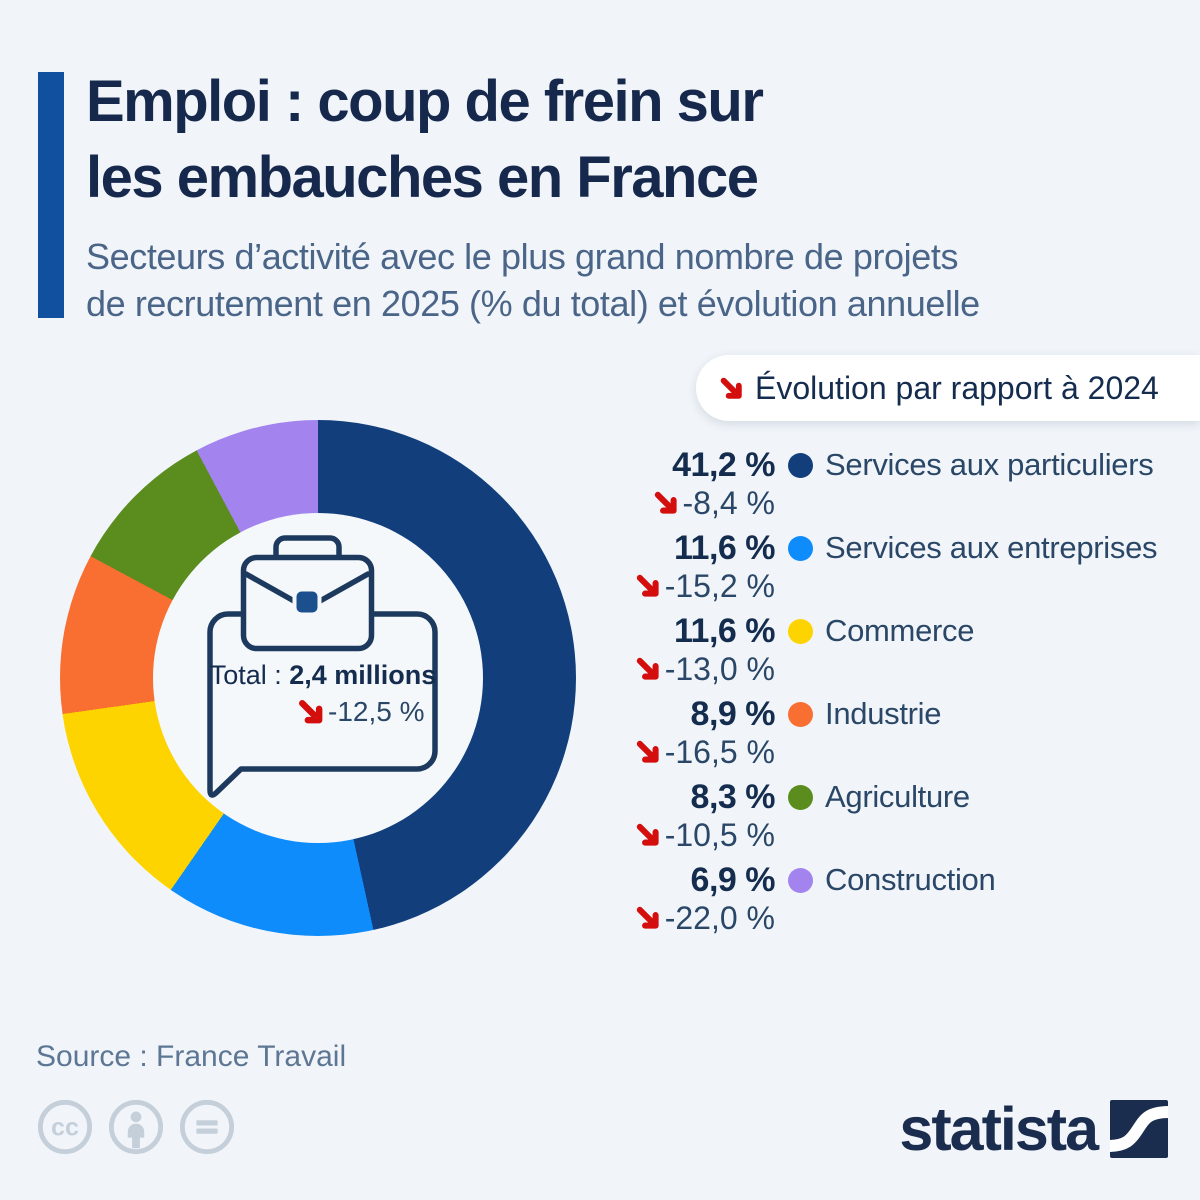  Describe the element at coordinates (900, 630) in the screenshot. I see `sector-label: Commerce` at that location.